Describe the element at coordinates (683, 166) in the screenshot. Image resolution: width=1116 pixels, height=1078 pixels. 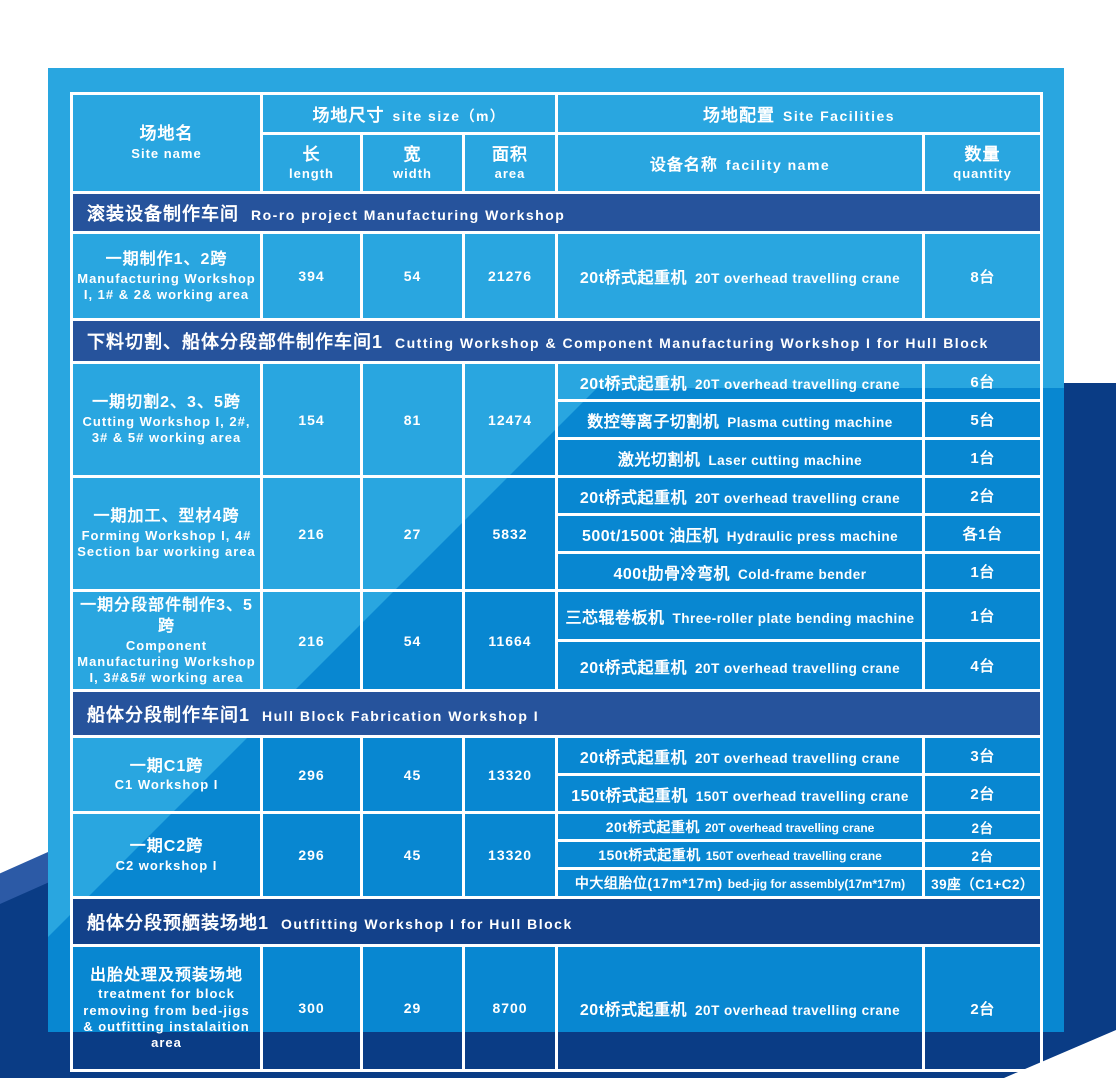
I see `facility-name-label-zh: 设备名称` at that location.